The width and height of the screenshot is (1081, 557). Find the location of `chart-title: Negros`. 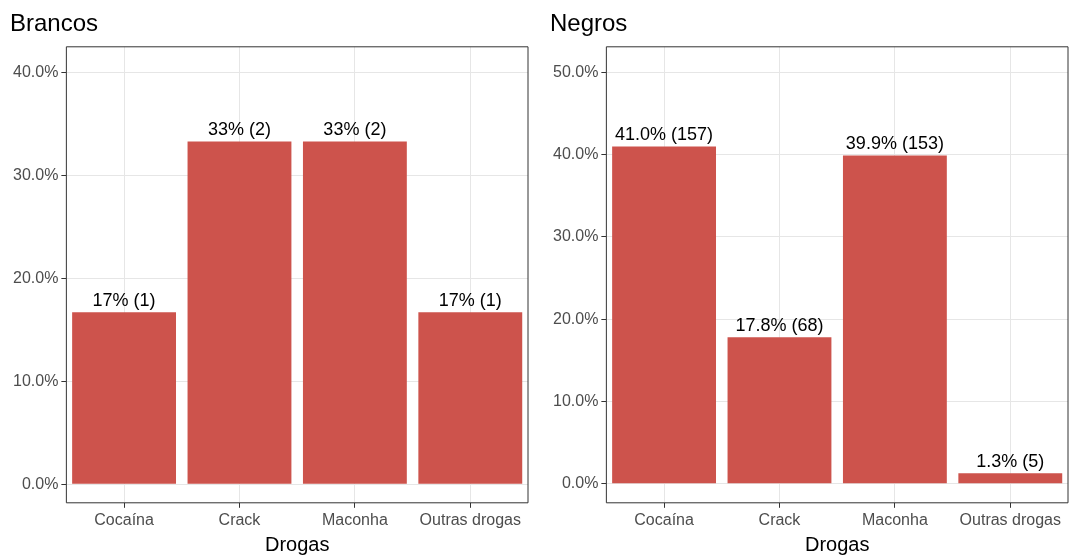

chart-title: Negros is located at coordinates (589, 23).